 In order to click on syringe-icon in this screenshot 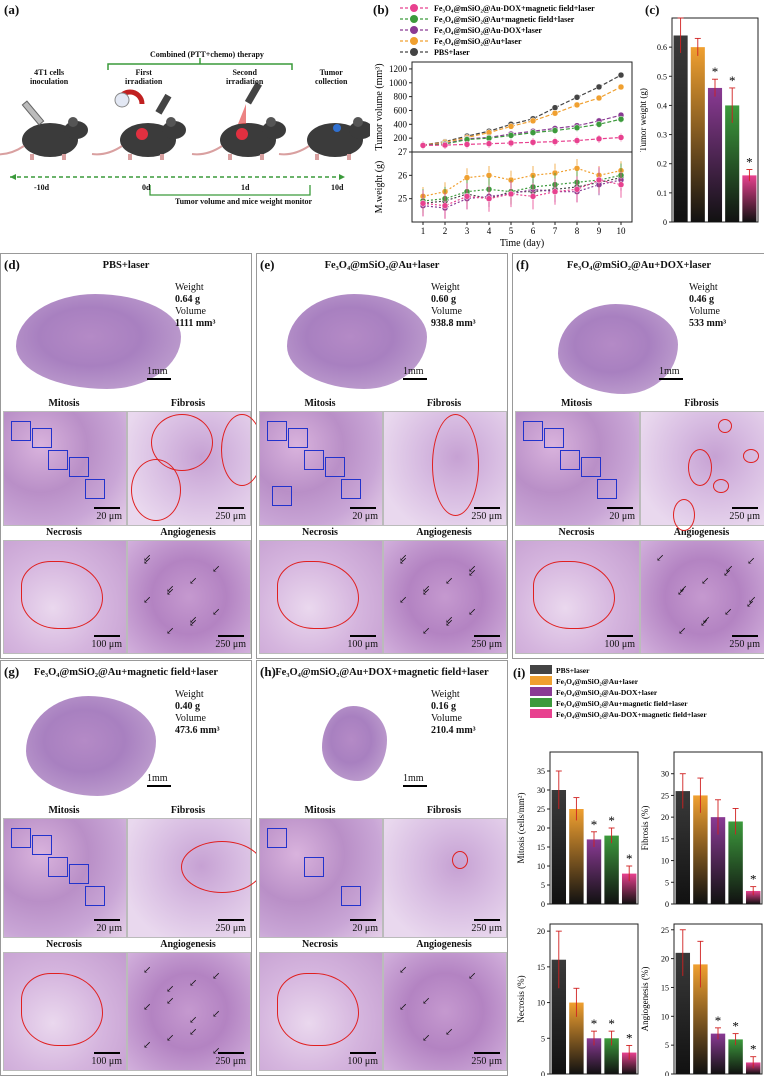, I will do `click(33, 113)`.